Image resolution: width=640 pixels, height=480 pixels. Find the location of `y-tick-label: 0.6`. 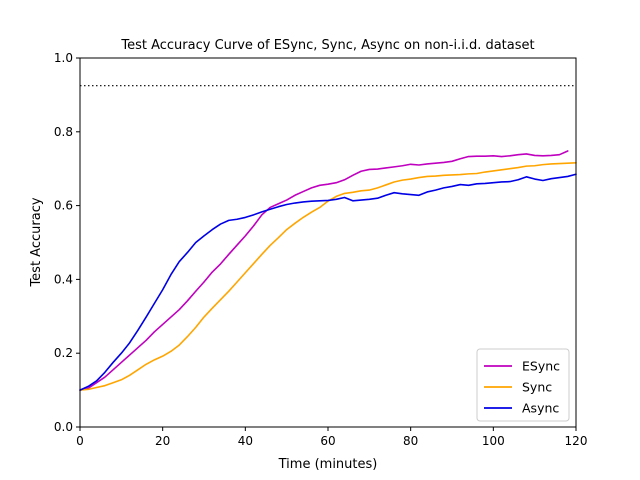

y-tick-label: 0.6 is located at coordinates (63, 206).